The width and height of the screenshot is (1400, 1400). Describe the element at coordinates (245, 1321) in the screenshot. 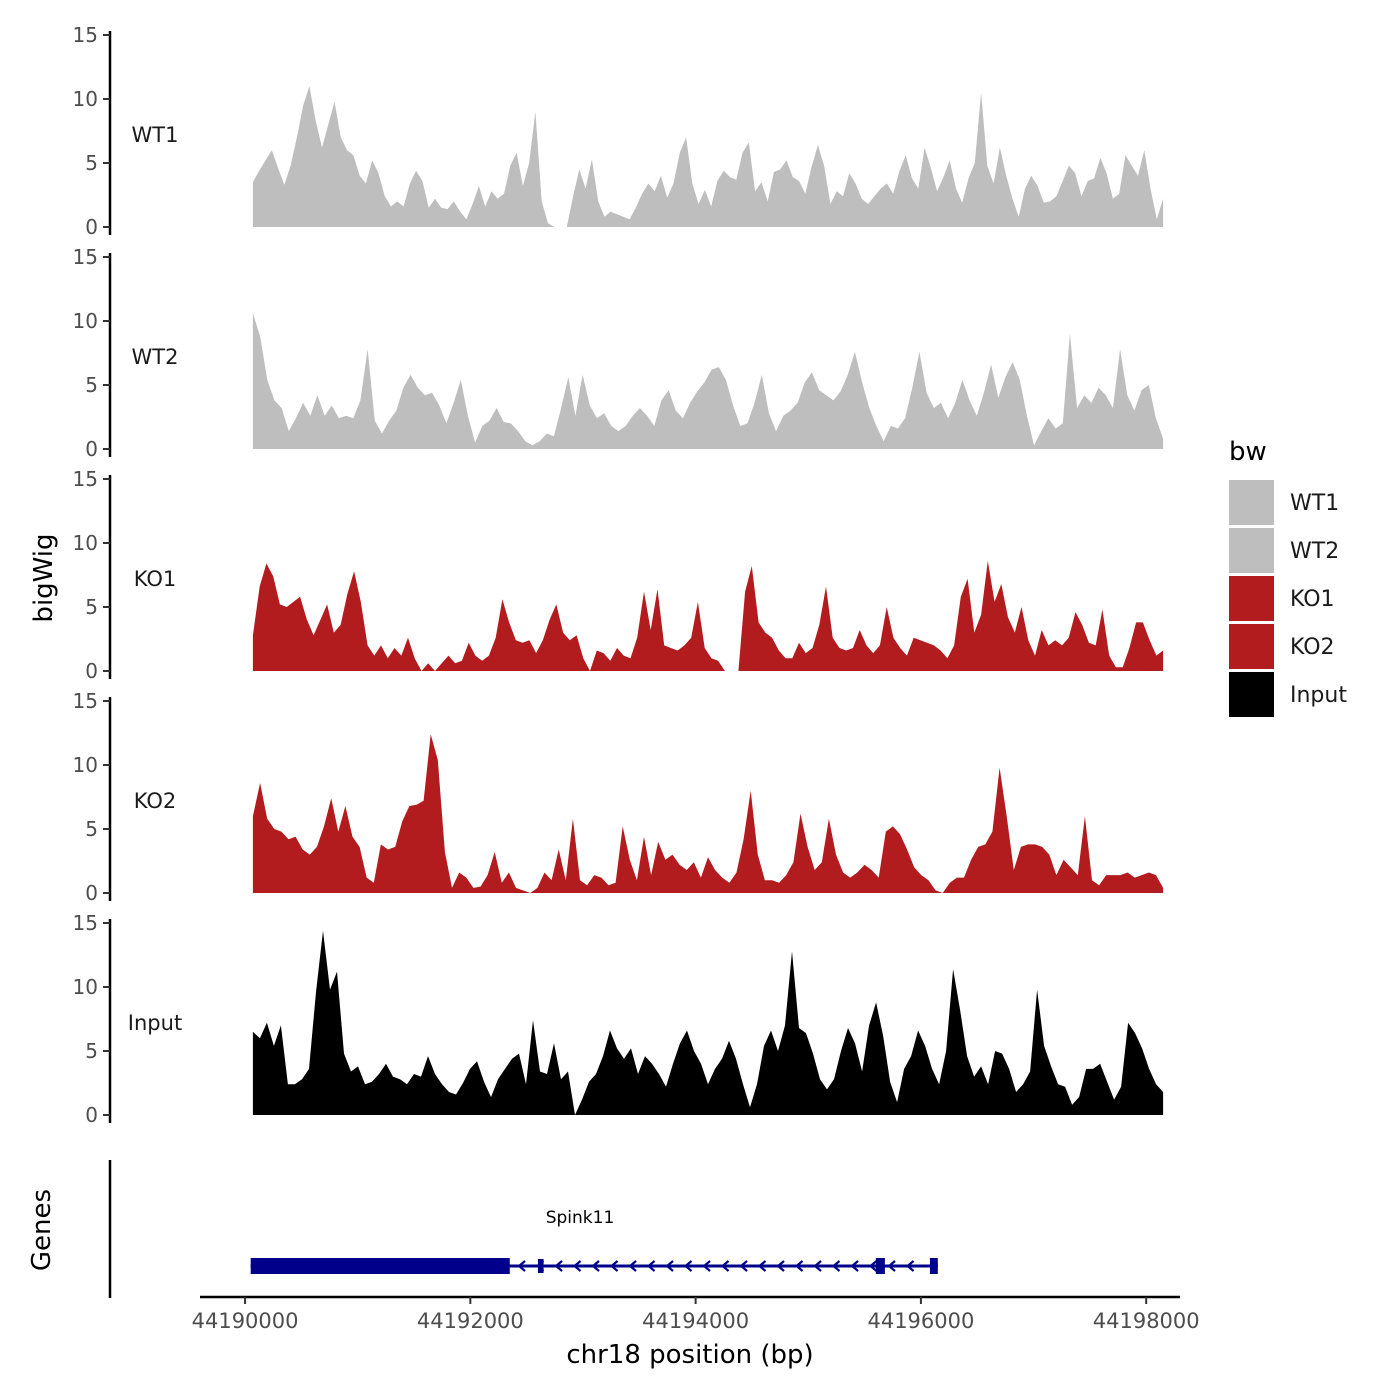

I see `x-tick-label: 44190000` at that location.